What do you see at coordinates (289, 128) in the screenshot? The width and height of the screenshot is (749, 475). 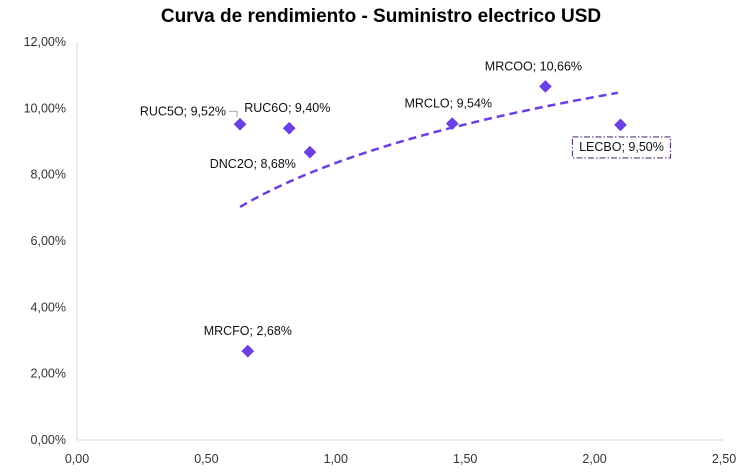 I see `data-marker-ruc6o` at bounding box center [289, 128].